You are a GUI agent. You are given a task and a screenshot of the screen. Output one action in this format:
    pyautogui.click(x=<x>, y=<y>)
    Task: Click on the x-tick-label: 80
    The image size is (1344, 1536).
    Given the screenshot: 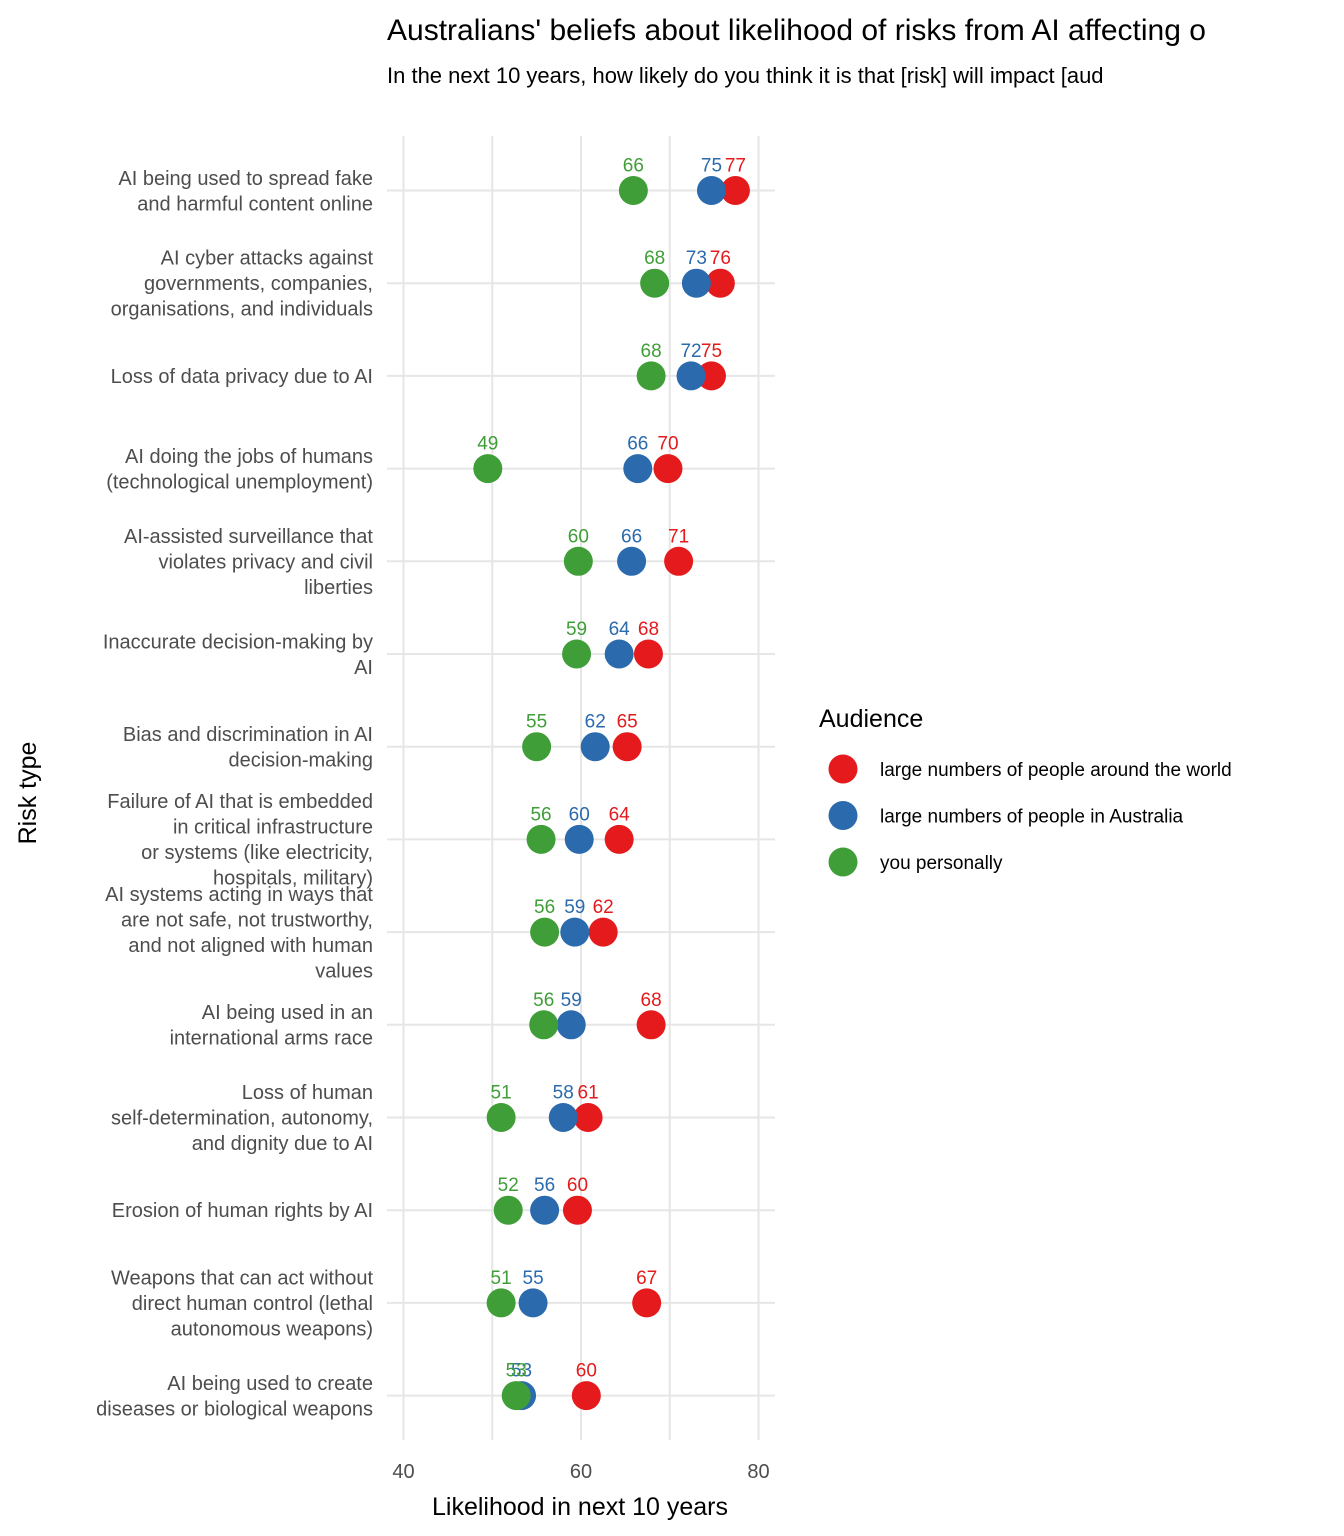 What is the action you would take?
    pyautogui.click(x=758, y=1472)
    